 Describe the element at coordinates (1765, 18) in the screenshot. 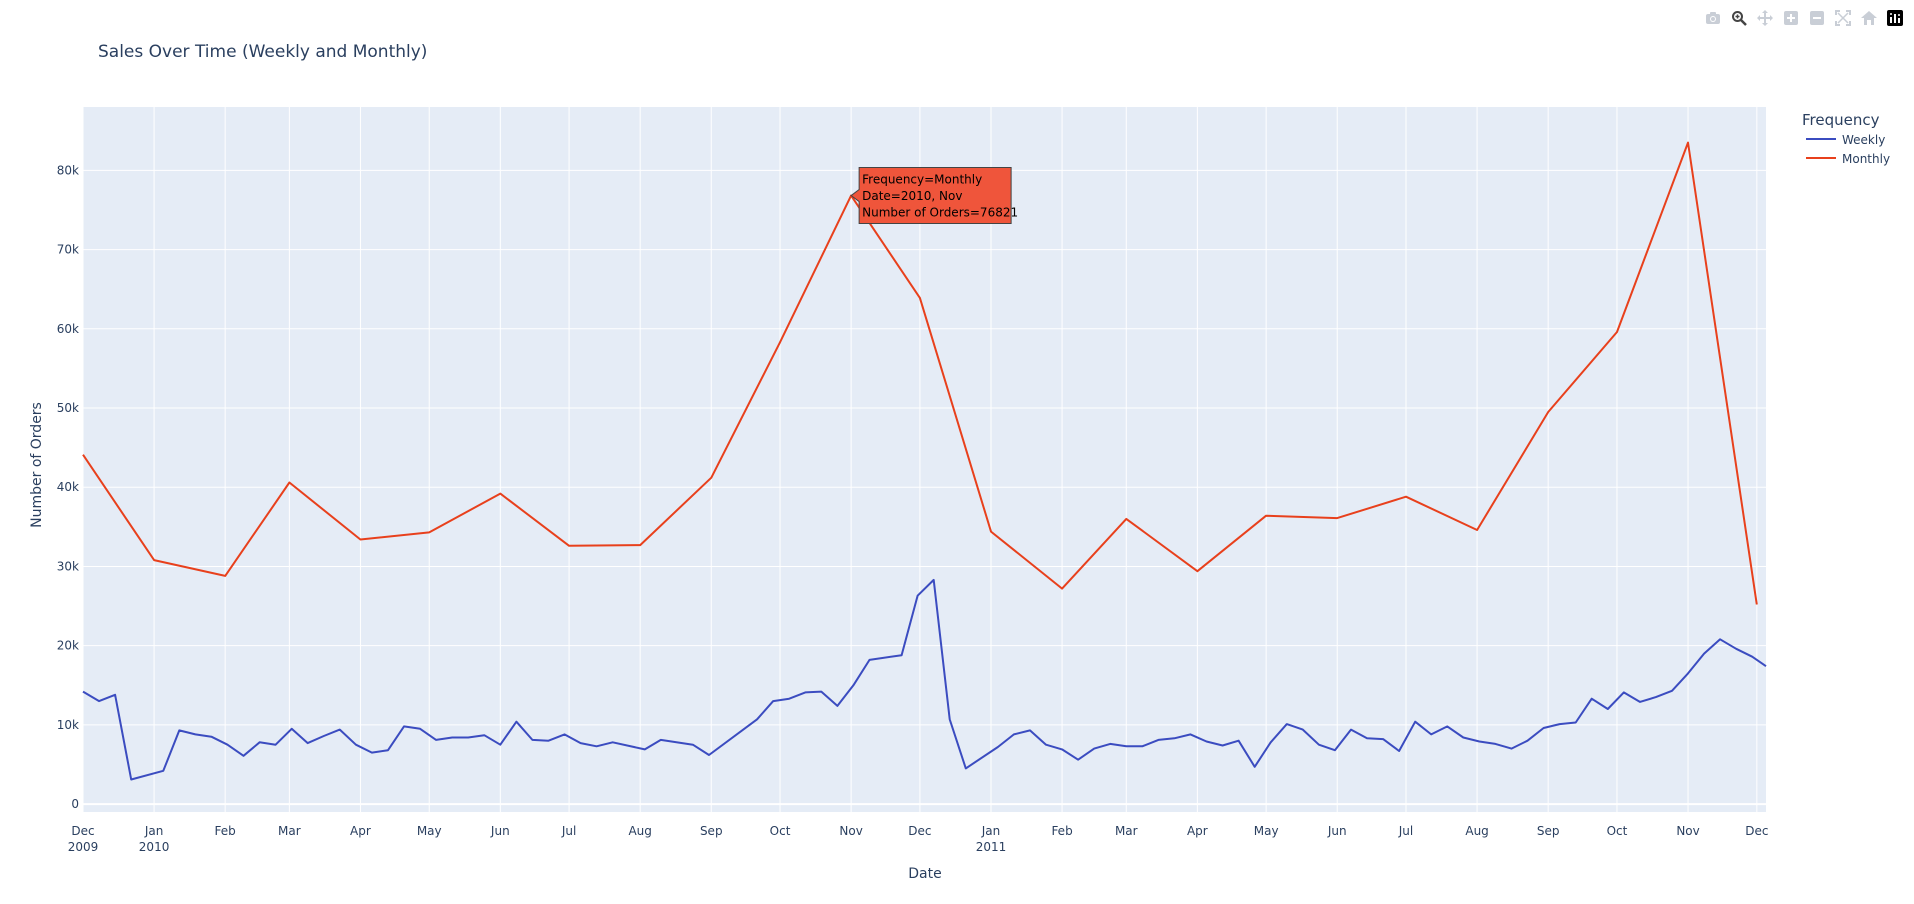

I see `pan-icon` at that location.